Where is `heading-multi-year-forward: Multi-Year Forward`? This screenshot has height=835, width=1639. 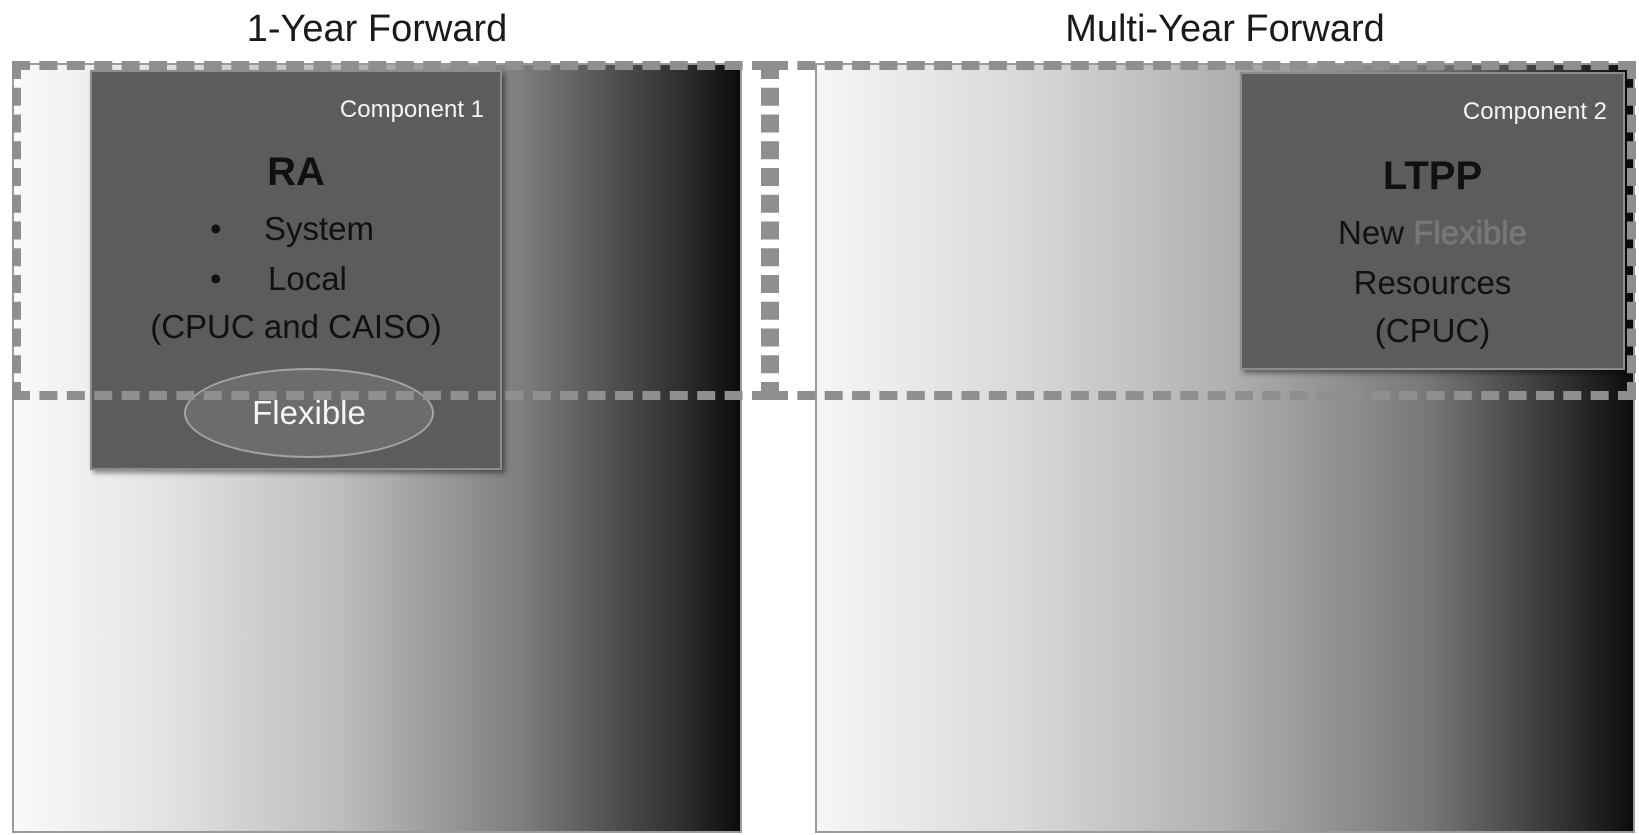
heading-multi-year-forward: Multi-Year Forward is located at coordinates (1225, 29).